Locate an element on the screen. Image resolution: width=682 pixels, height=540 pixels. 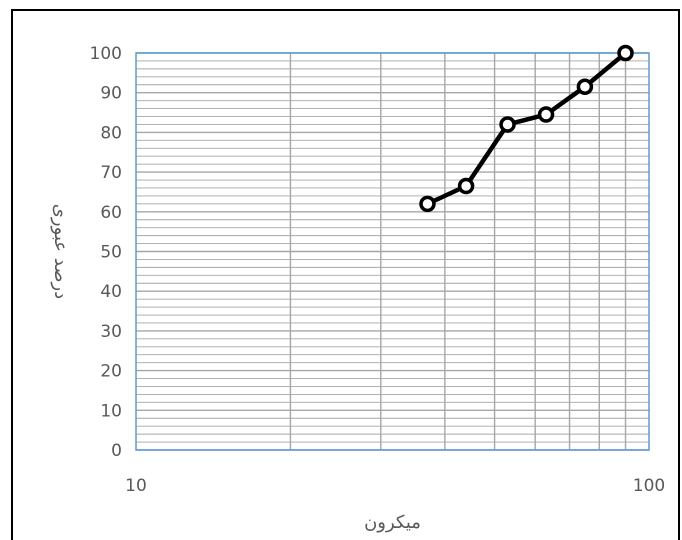
x-tick-label: 10 is located at coordinates (136, 486).